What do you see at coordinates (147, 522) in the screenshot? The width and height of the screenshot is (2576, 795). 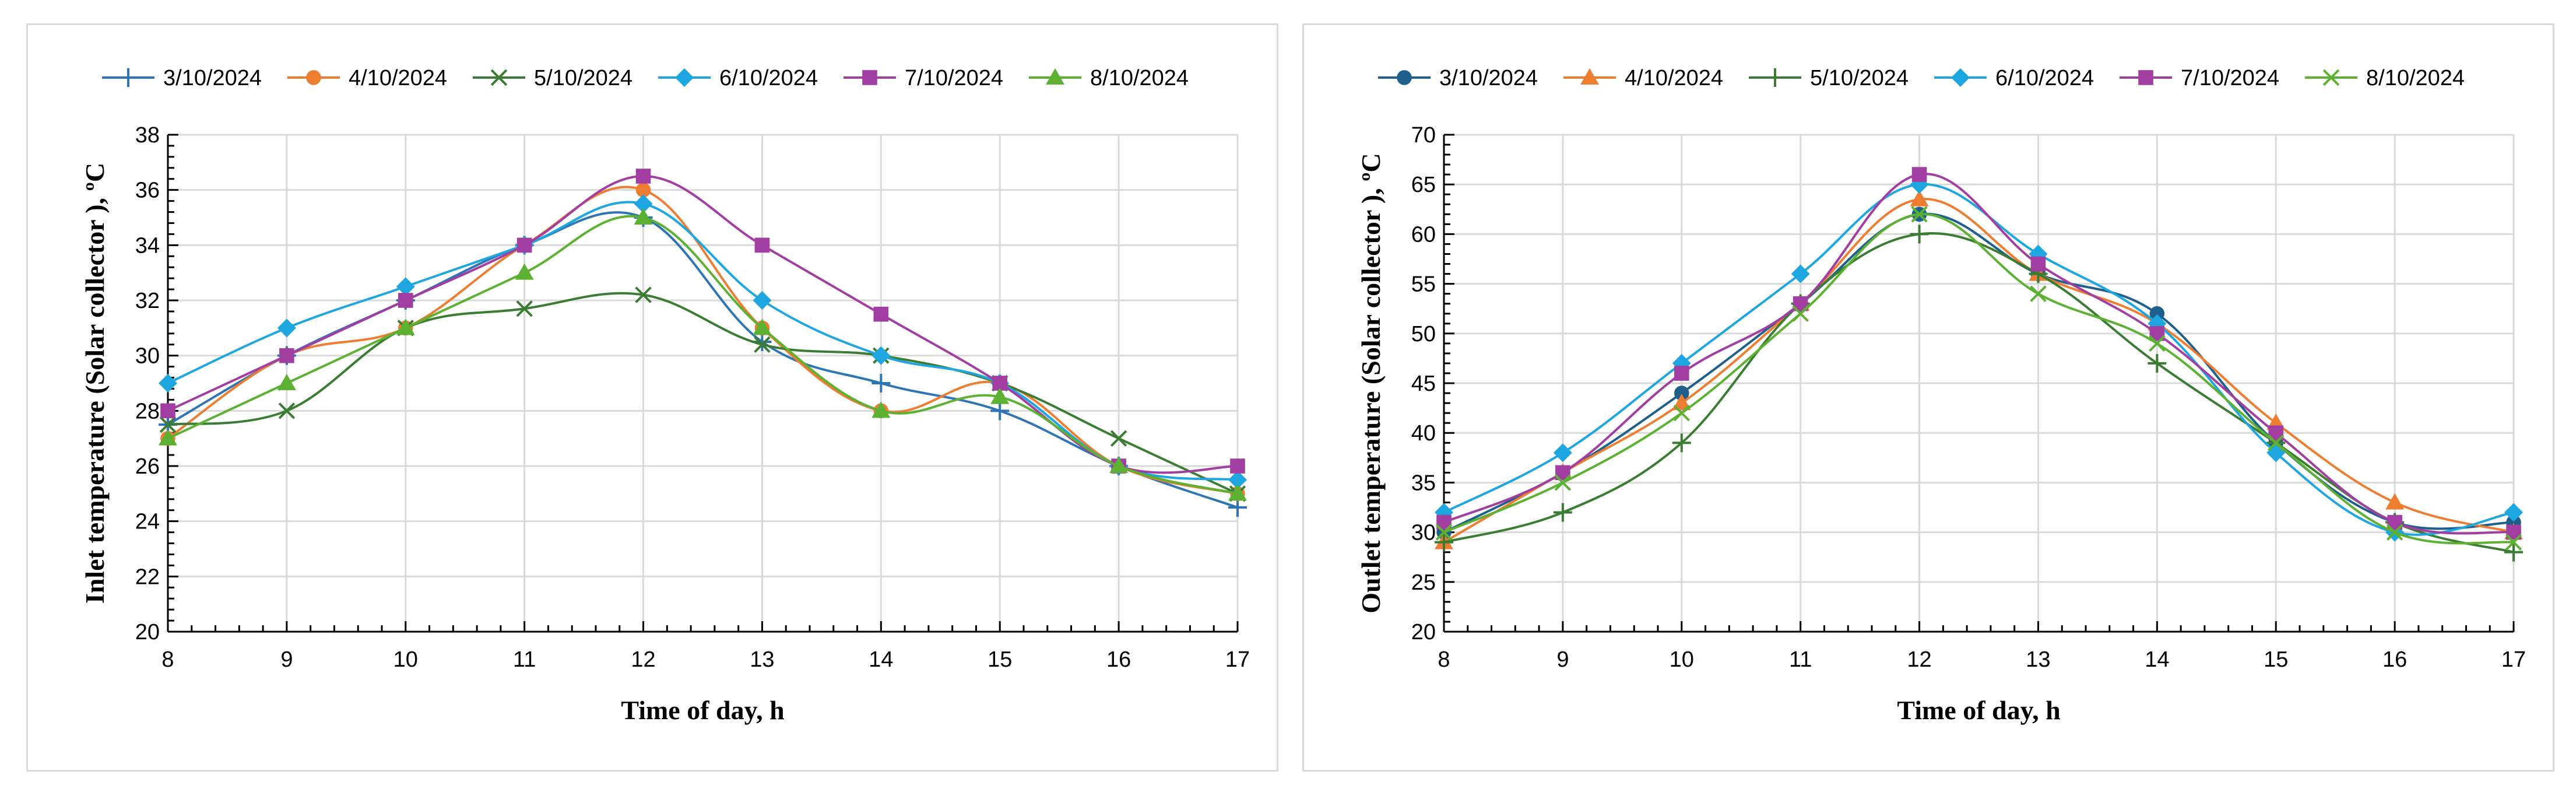 I see `inlet-y-tick-label: 24` at bounding box center [147, 522].